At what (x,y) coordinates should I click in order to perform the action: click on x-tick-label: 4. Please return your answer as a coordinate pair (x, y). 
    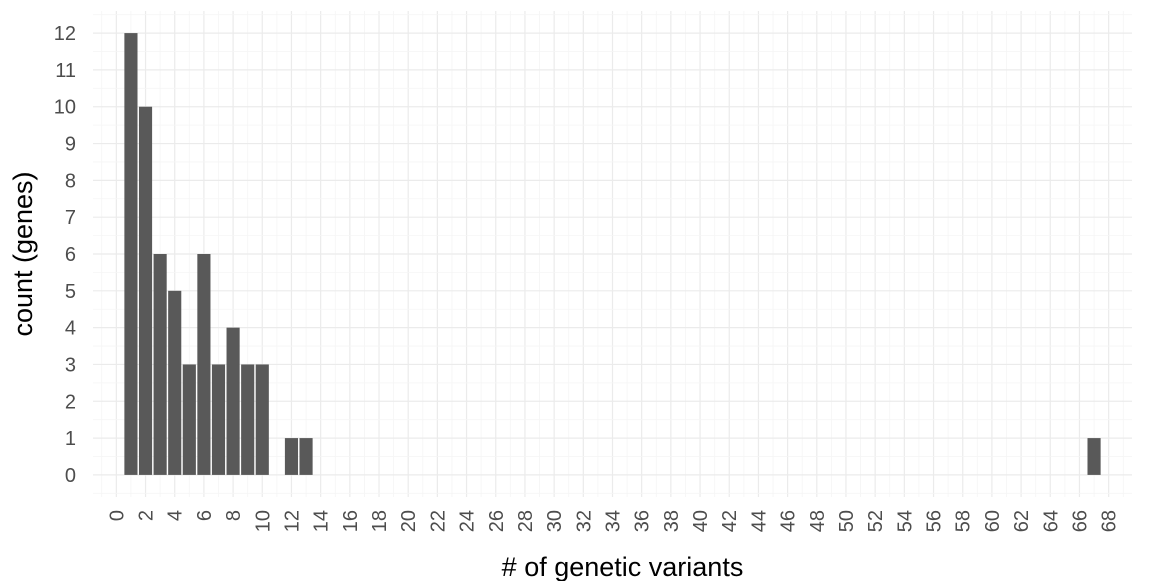
    Looking at the image, I should click on (176, 515).